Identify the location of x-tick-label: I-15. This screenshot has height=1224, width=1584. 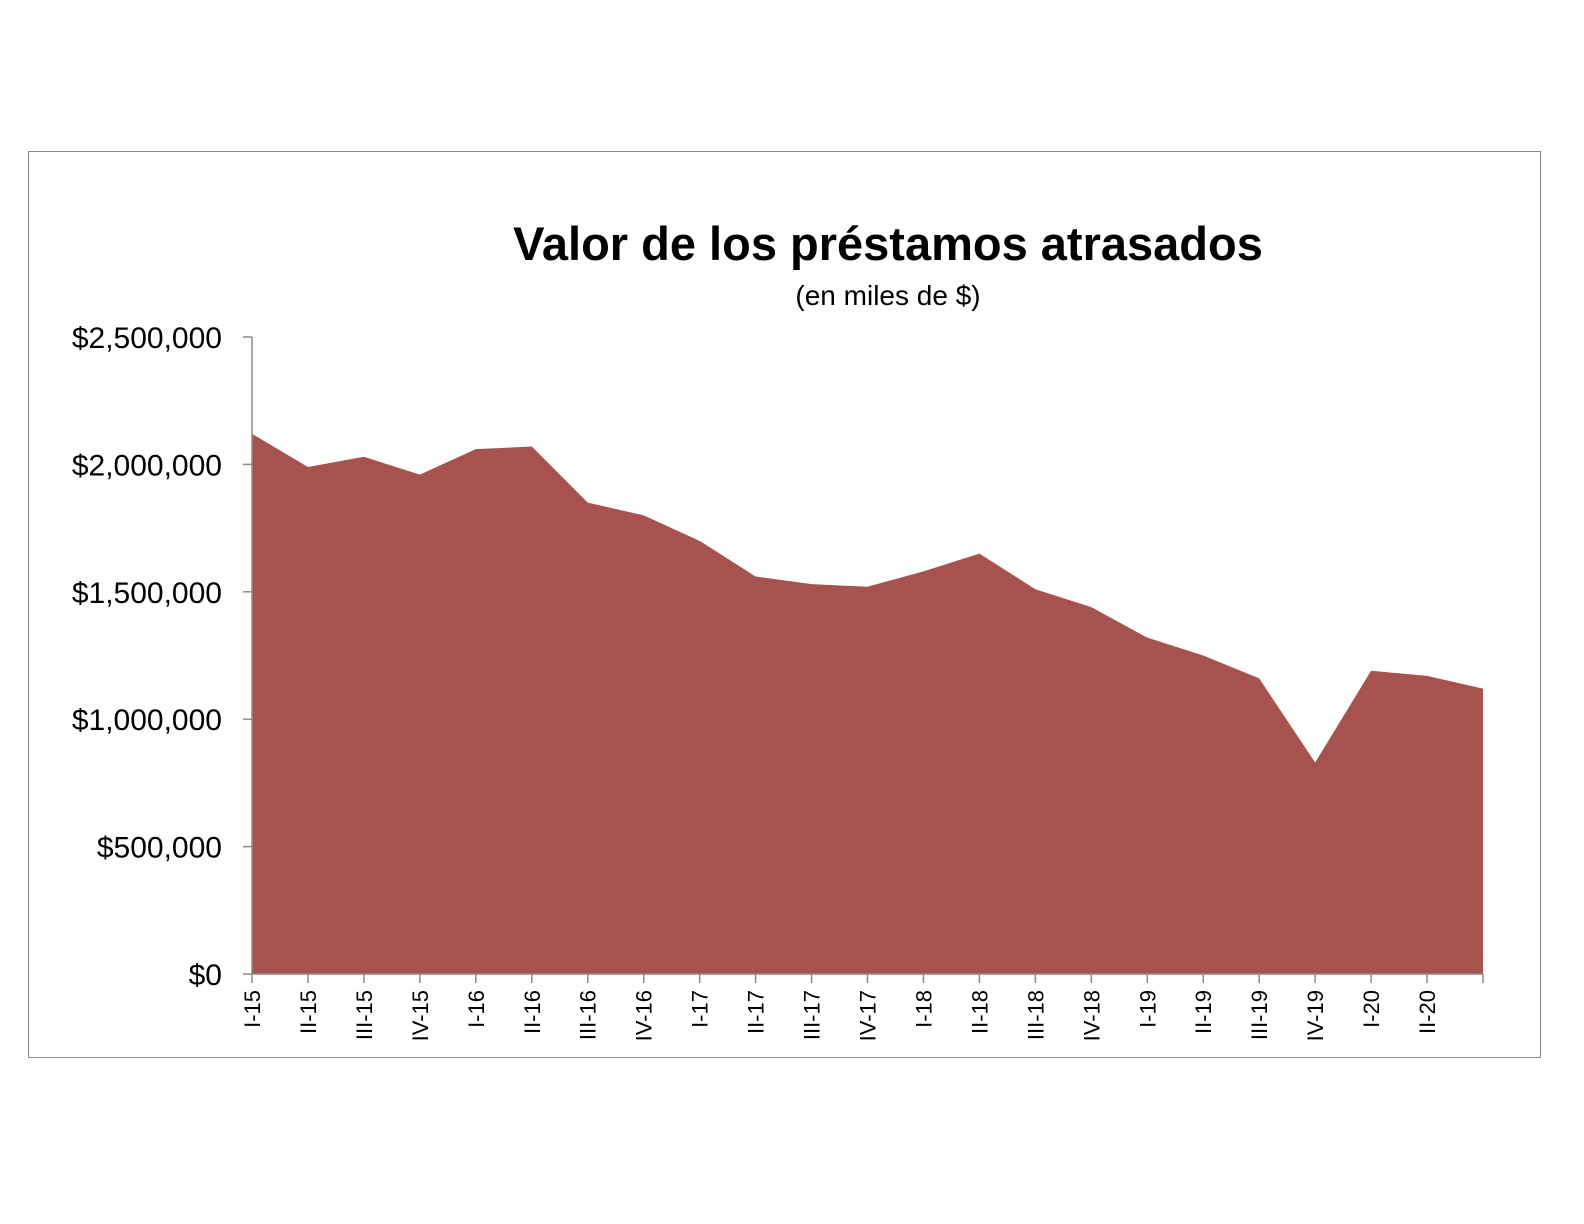
(252, 1009).